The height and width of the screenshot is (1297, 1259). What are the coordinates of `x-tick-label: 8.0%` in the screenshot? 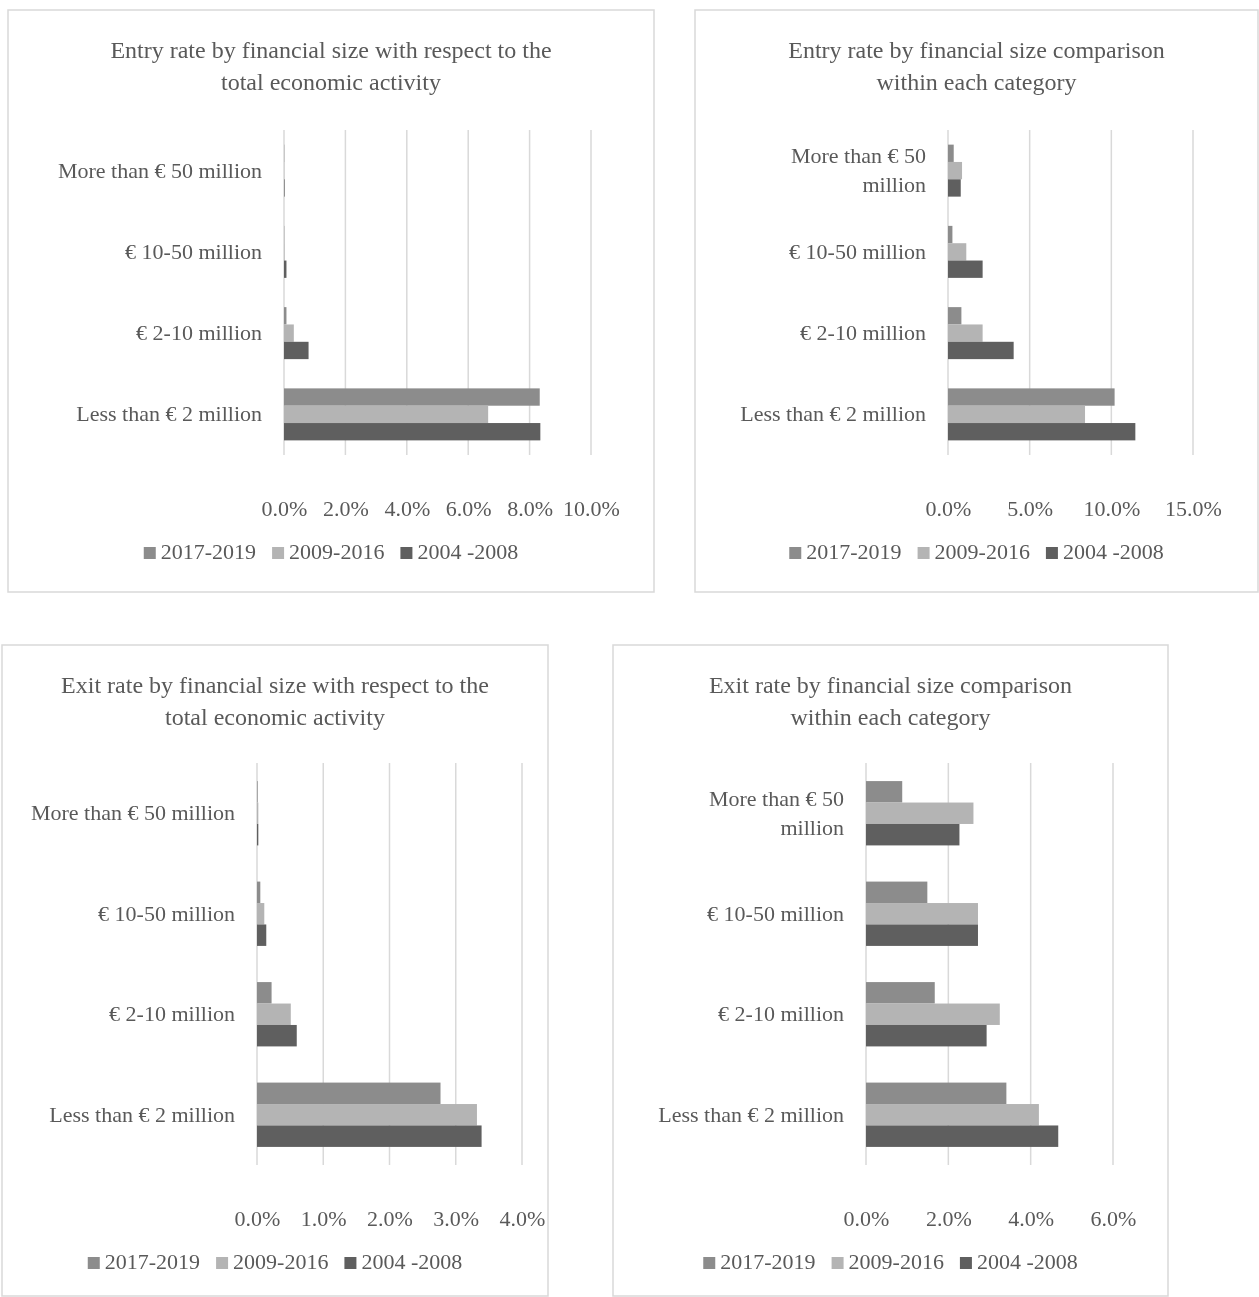 It's located at (530, 508).